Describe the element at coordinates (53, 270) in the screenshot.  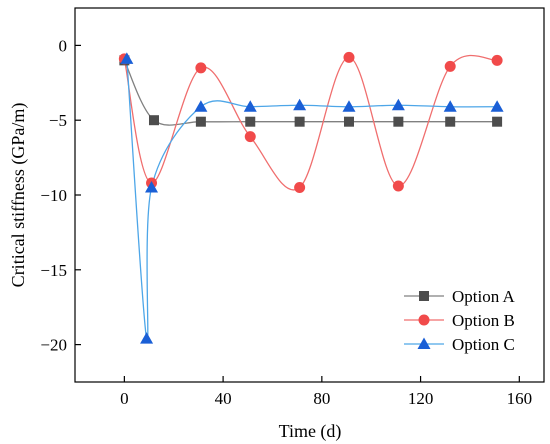
I see `y-tick-label: −15` at that location.